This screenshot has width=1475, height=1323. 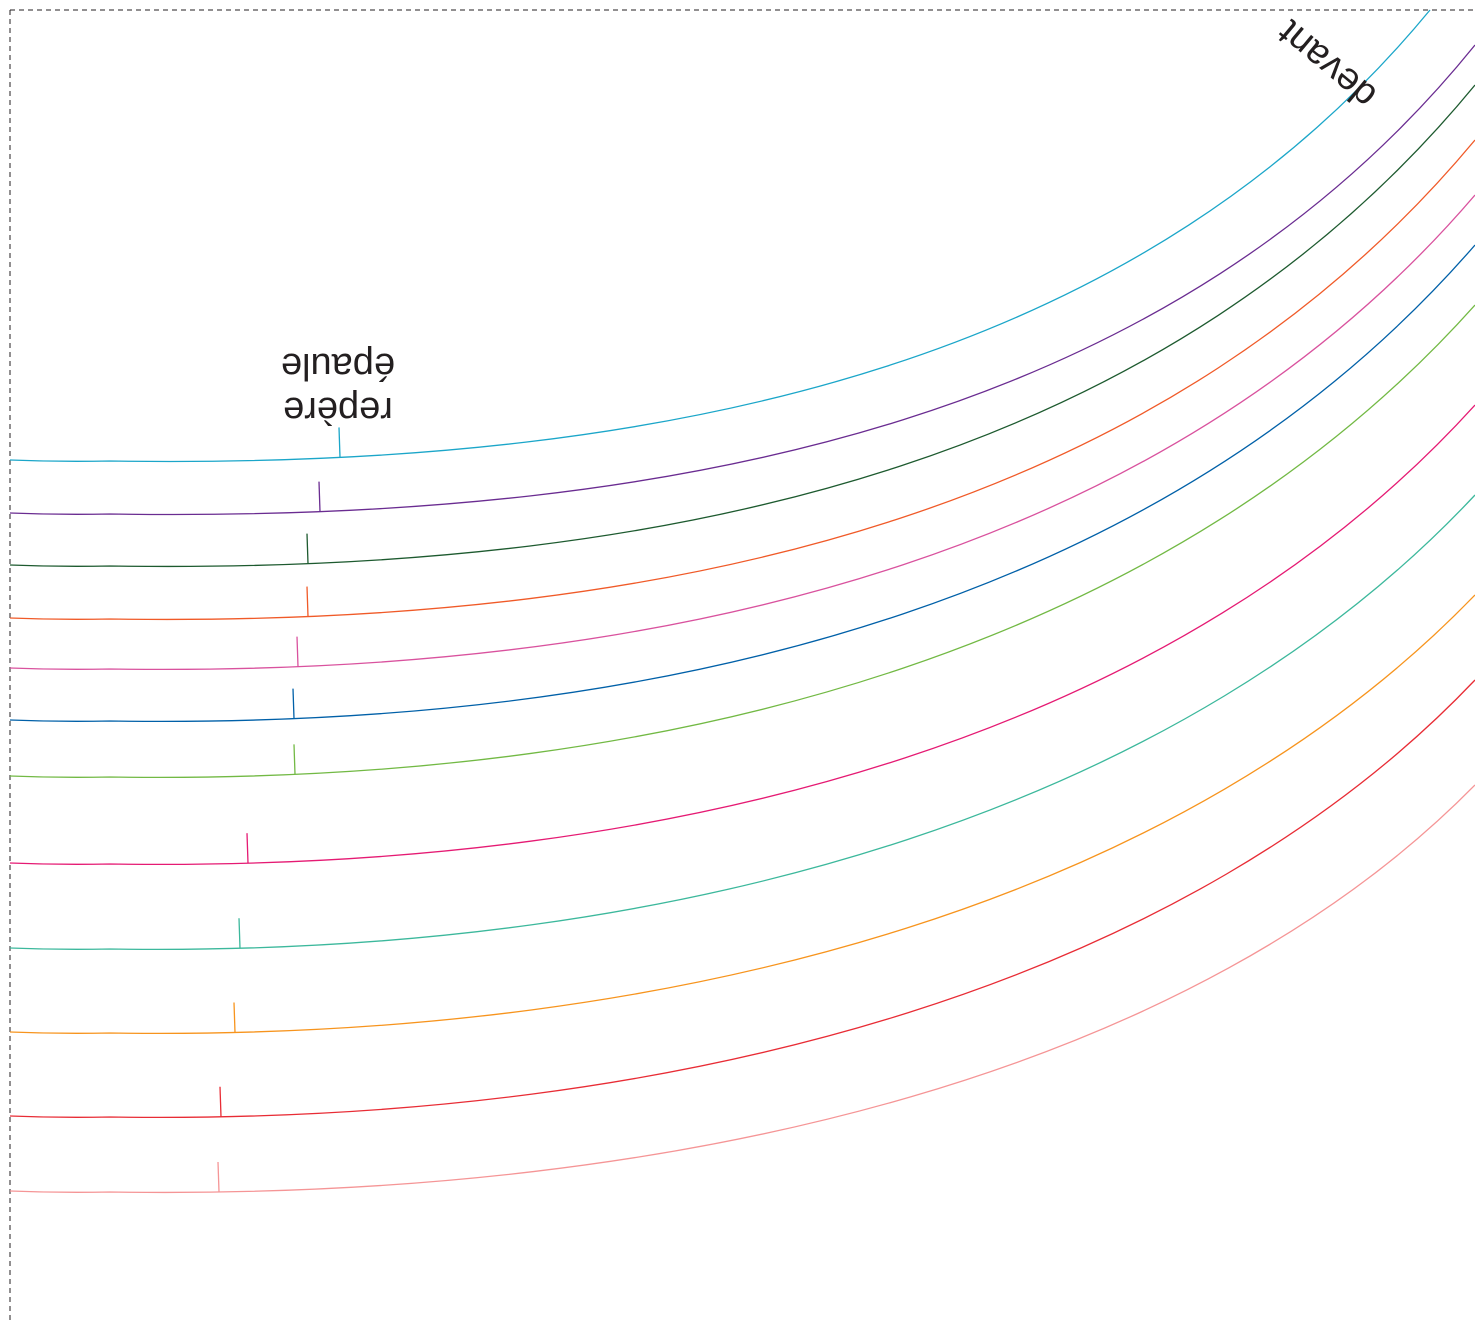 What do you see at coordinates (1327, 64) in the screenshot?
I see `front-label: devant` at bounding box center [1327, 64].